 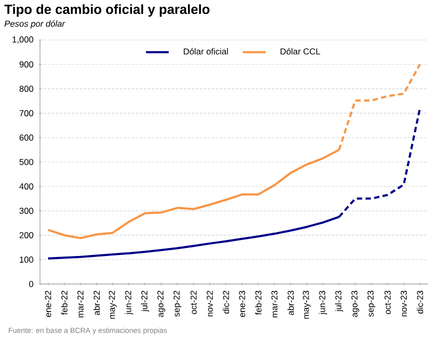 I want to click on x-tick-label: abr-23, so click(x=290, y=303).